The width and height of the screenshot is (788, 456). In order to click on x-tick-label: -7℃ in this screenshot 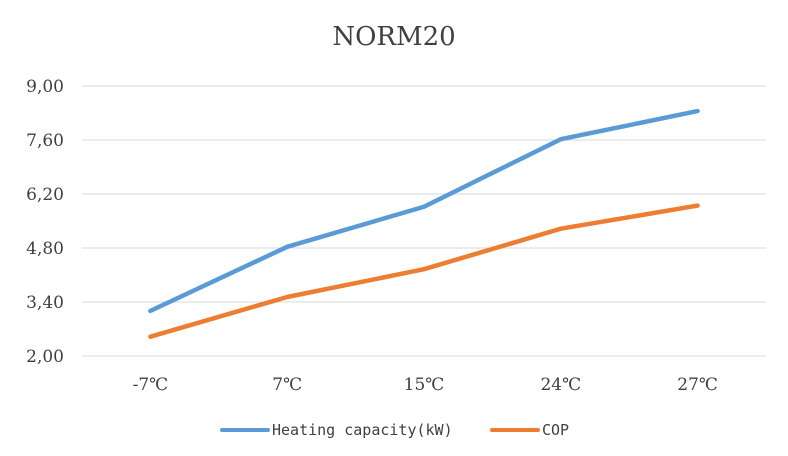, I will do `click(151, 385)`.